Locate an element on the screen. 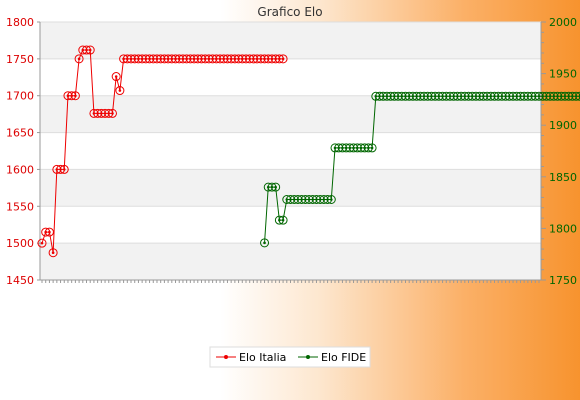 This screenshot has width=580, height=400. legend-label-elo-fide: Elo FIDE is located at coordinates (343, 357).